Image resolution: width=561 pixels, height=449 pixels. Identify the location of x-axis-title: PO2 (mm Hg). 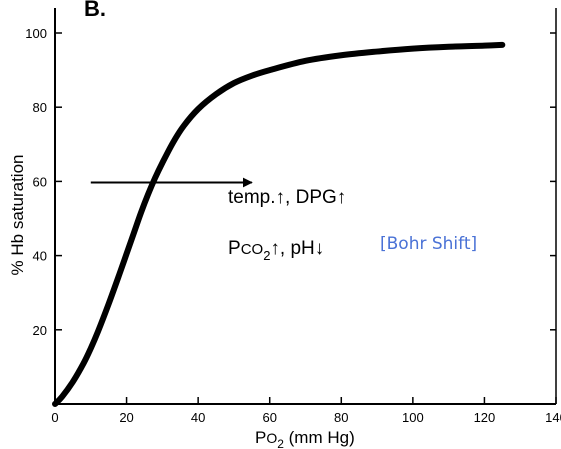
(305, 438).